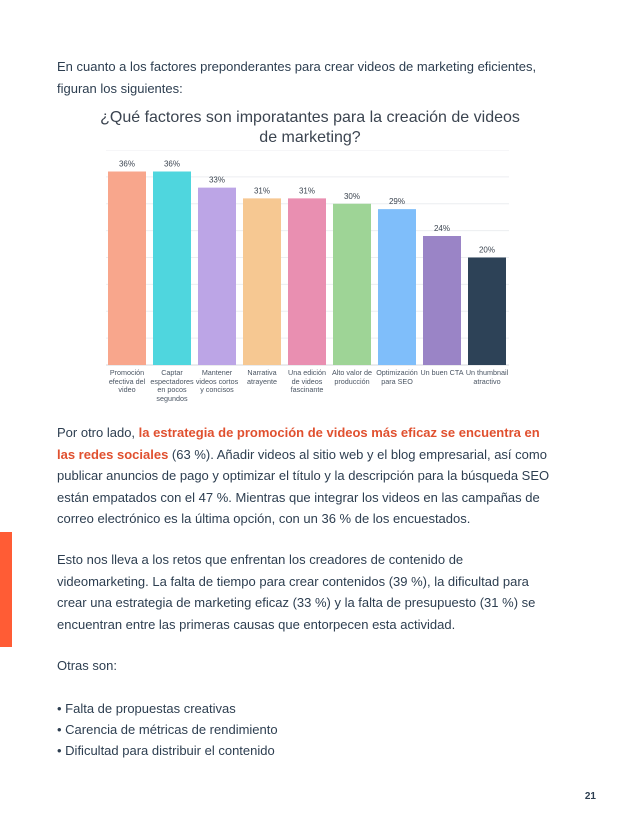 The width and height of the screenshot is (618, 826). What do you see at coordinates (590, 796) in the screenshot?
I see `page-number: 21` at bounding box center [590, 796].